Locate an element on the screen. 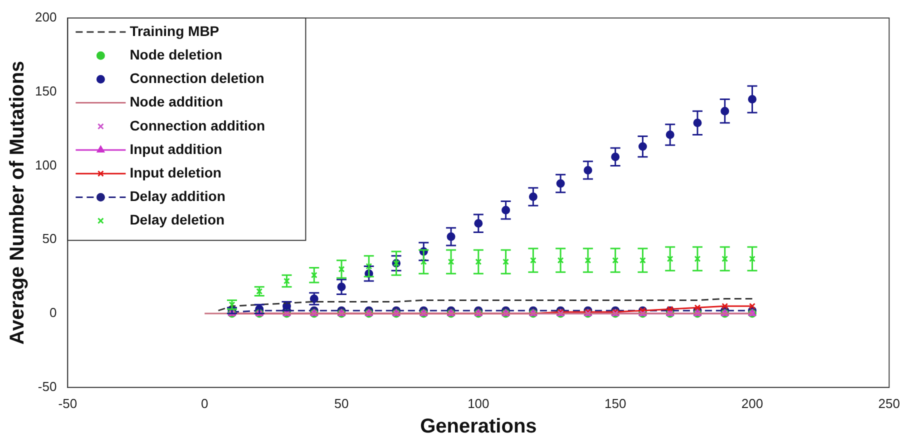 This screenshot has width=903, height=441. x-tick-label: 50 is located at coordinates (341, 403).